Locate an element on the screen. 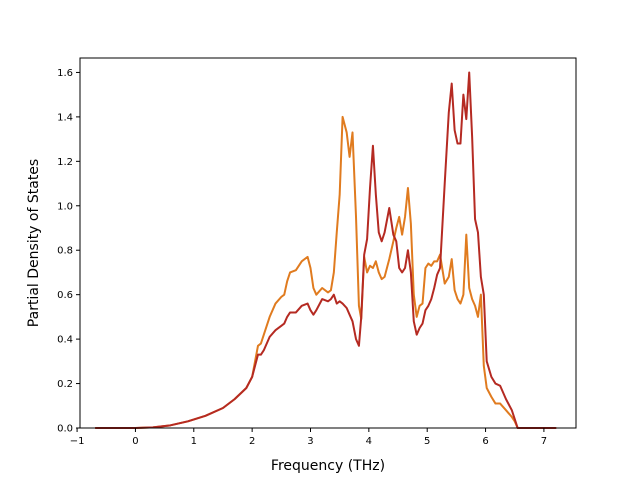  x-axis: −1 0 1 2 3 4 5 6 7 is located at coordinates (308, 437).